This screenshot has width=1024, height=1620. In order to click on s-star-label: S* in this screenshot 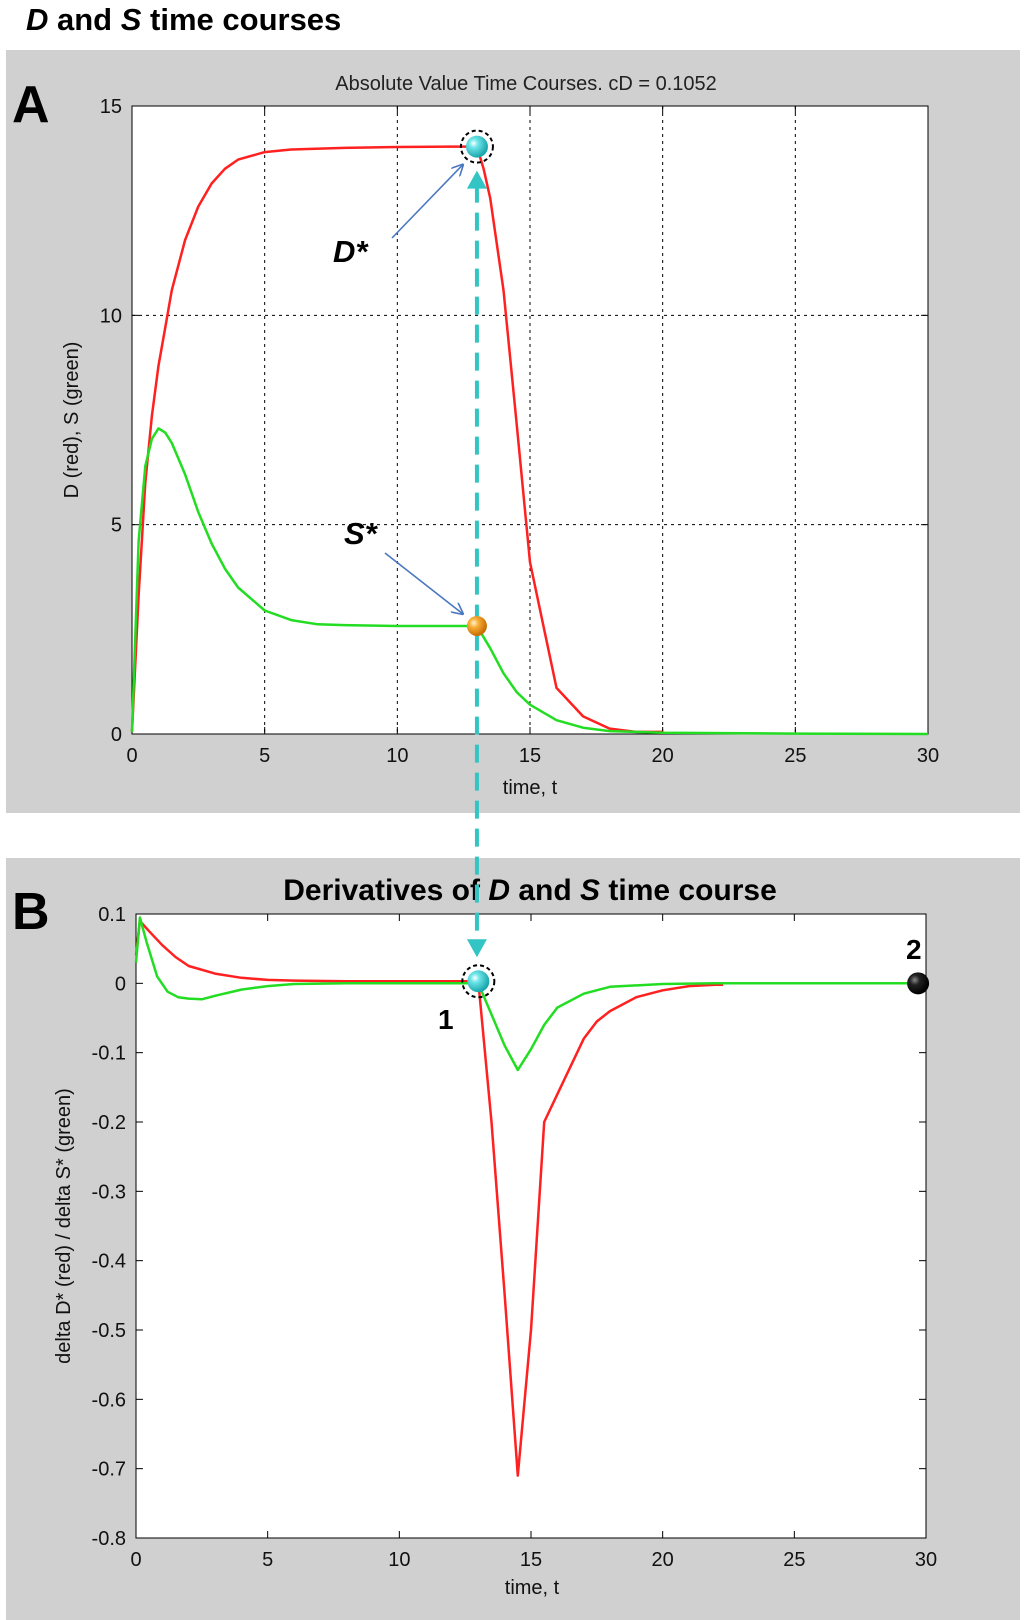, I will do `click(361, 533)`.